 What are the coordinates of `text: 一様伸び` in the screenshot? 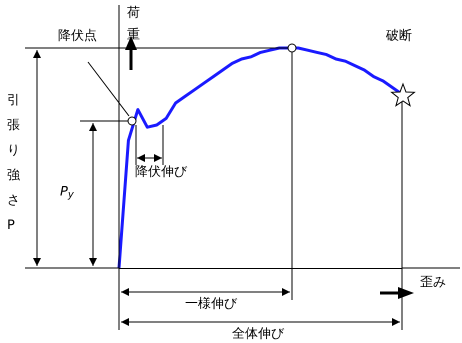 It's located at (211, 304).